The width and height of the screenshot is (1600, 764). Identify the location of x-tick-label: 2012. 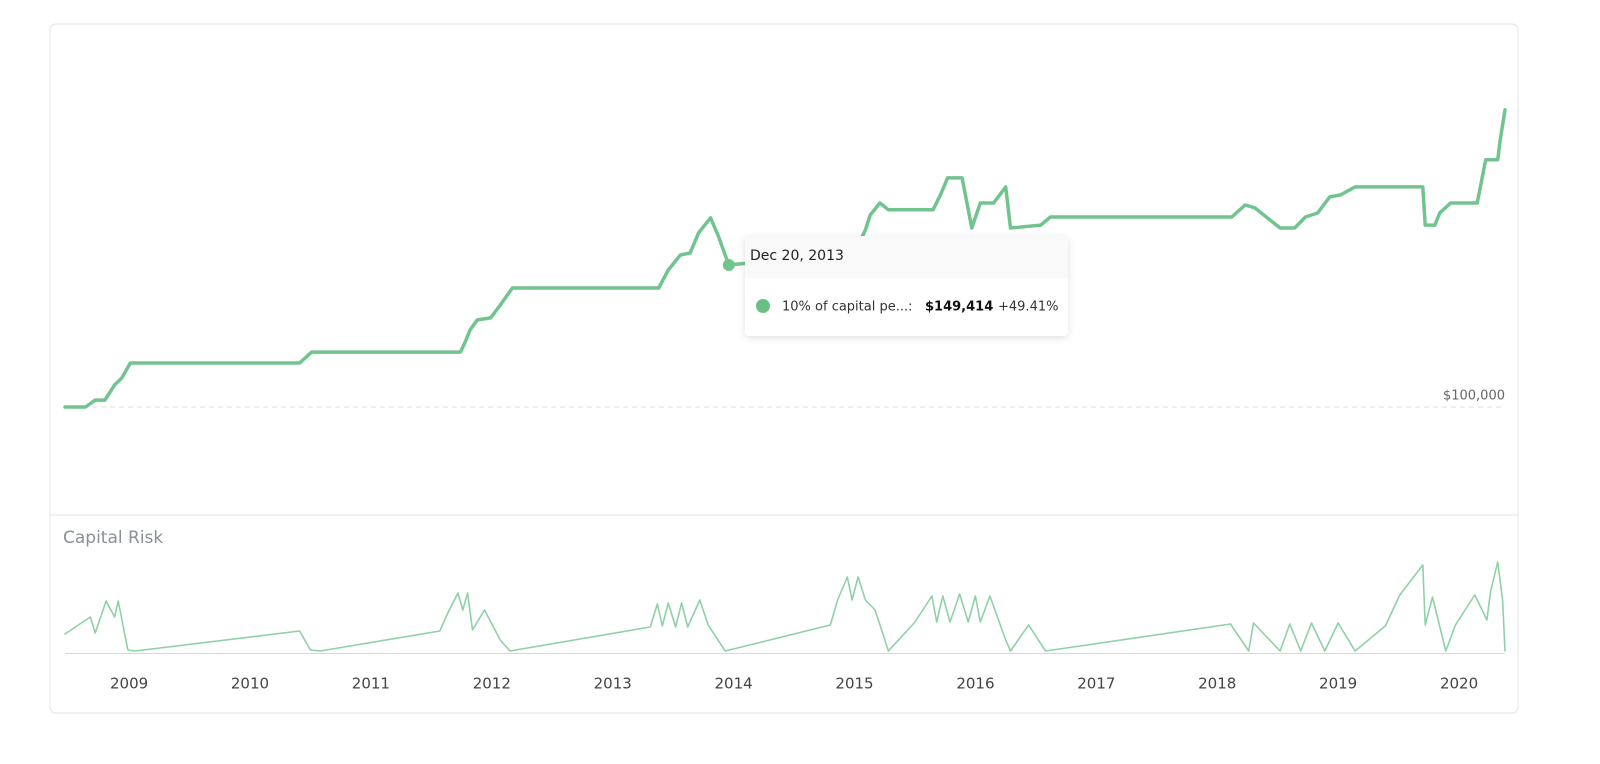
(492, 684).